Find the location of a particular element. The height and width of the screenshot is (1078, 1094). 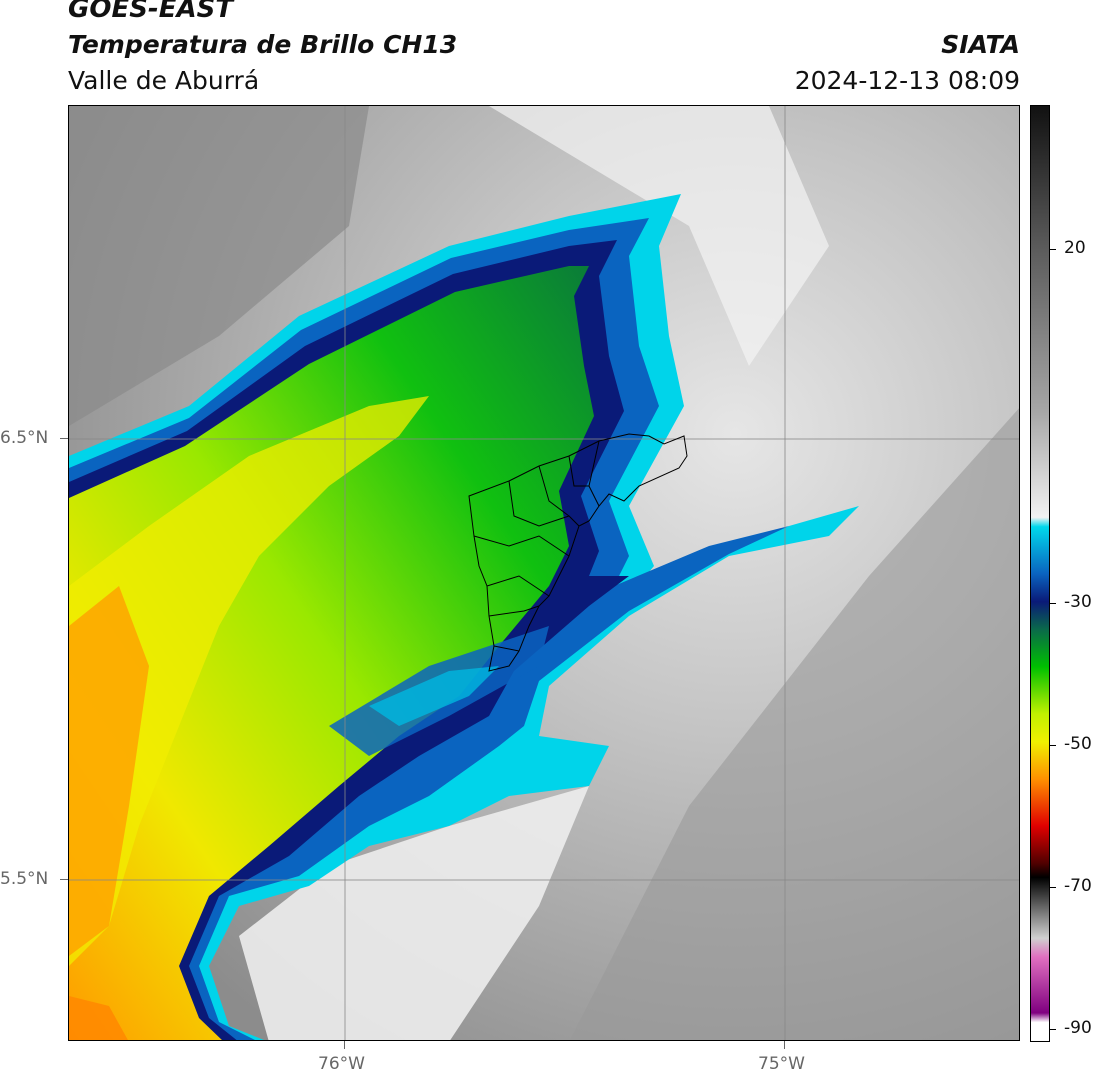

cloud-orange-patch is located at coordinates (109, 771).